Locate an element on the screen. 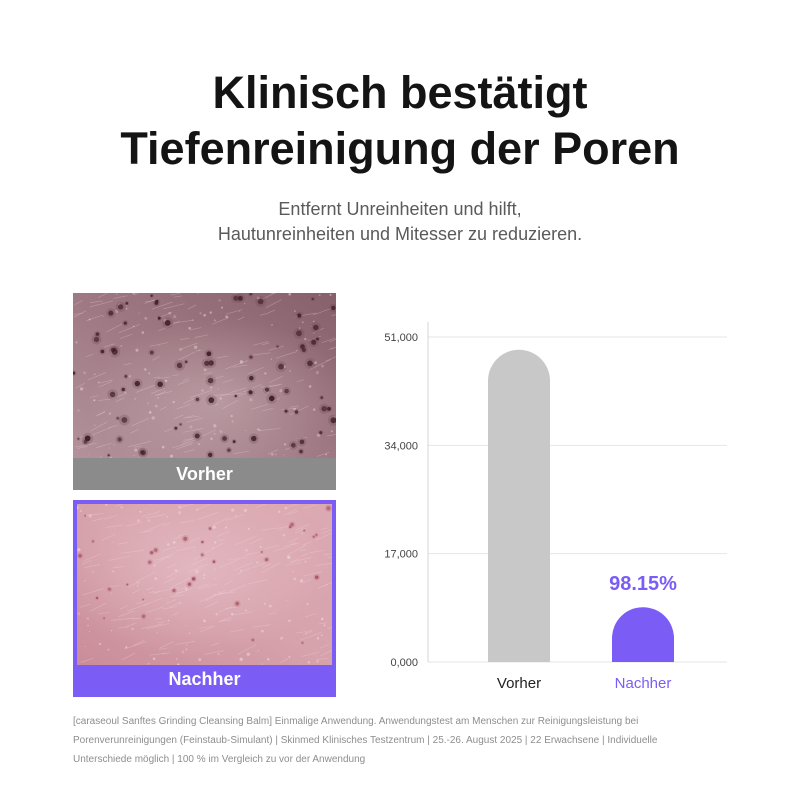 The width and height of the screenshot is (800, 800). before-photo-card: Vorher is located at coordinates (204, 391).